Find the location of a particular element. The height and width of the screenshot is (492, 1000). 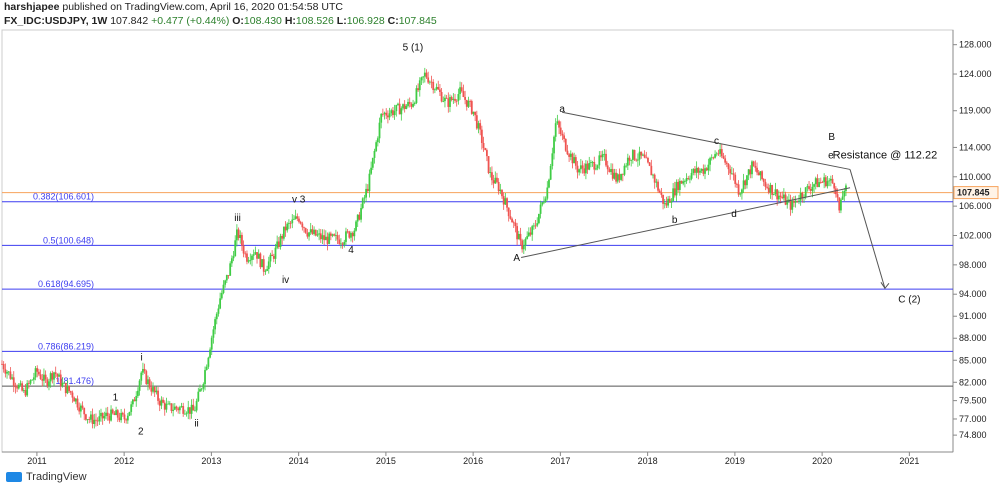

y-tick-label: 124.000 is located at coordinates (975, 74).